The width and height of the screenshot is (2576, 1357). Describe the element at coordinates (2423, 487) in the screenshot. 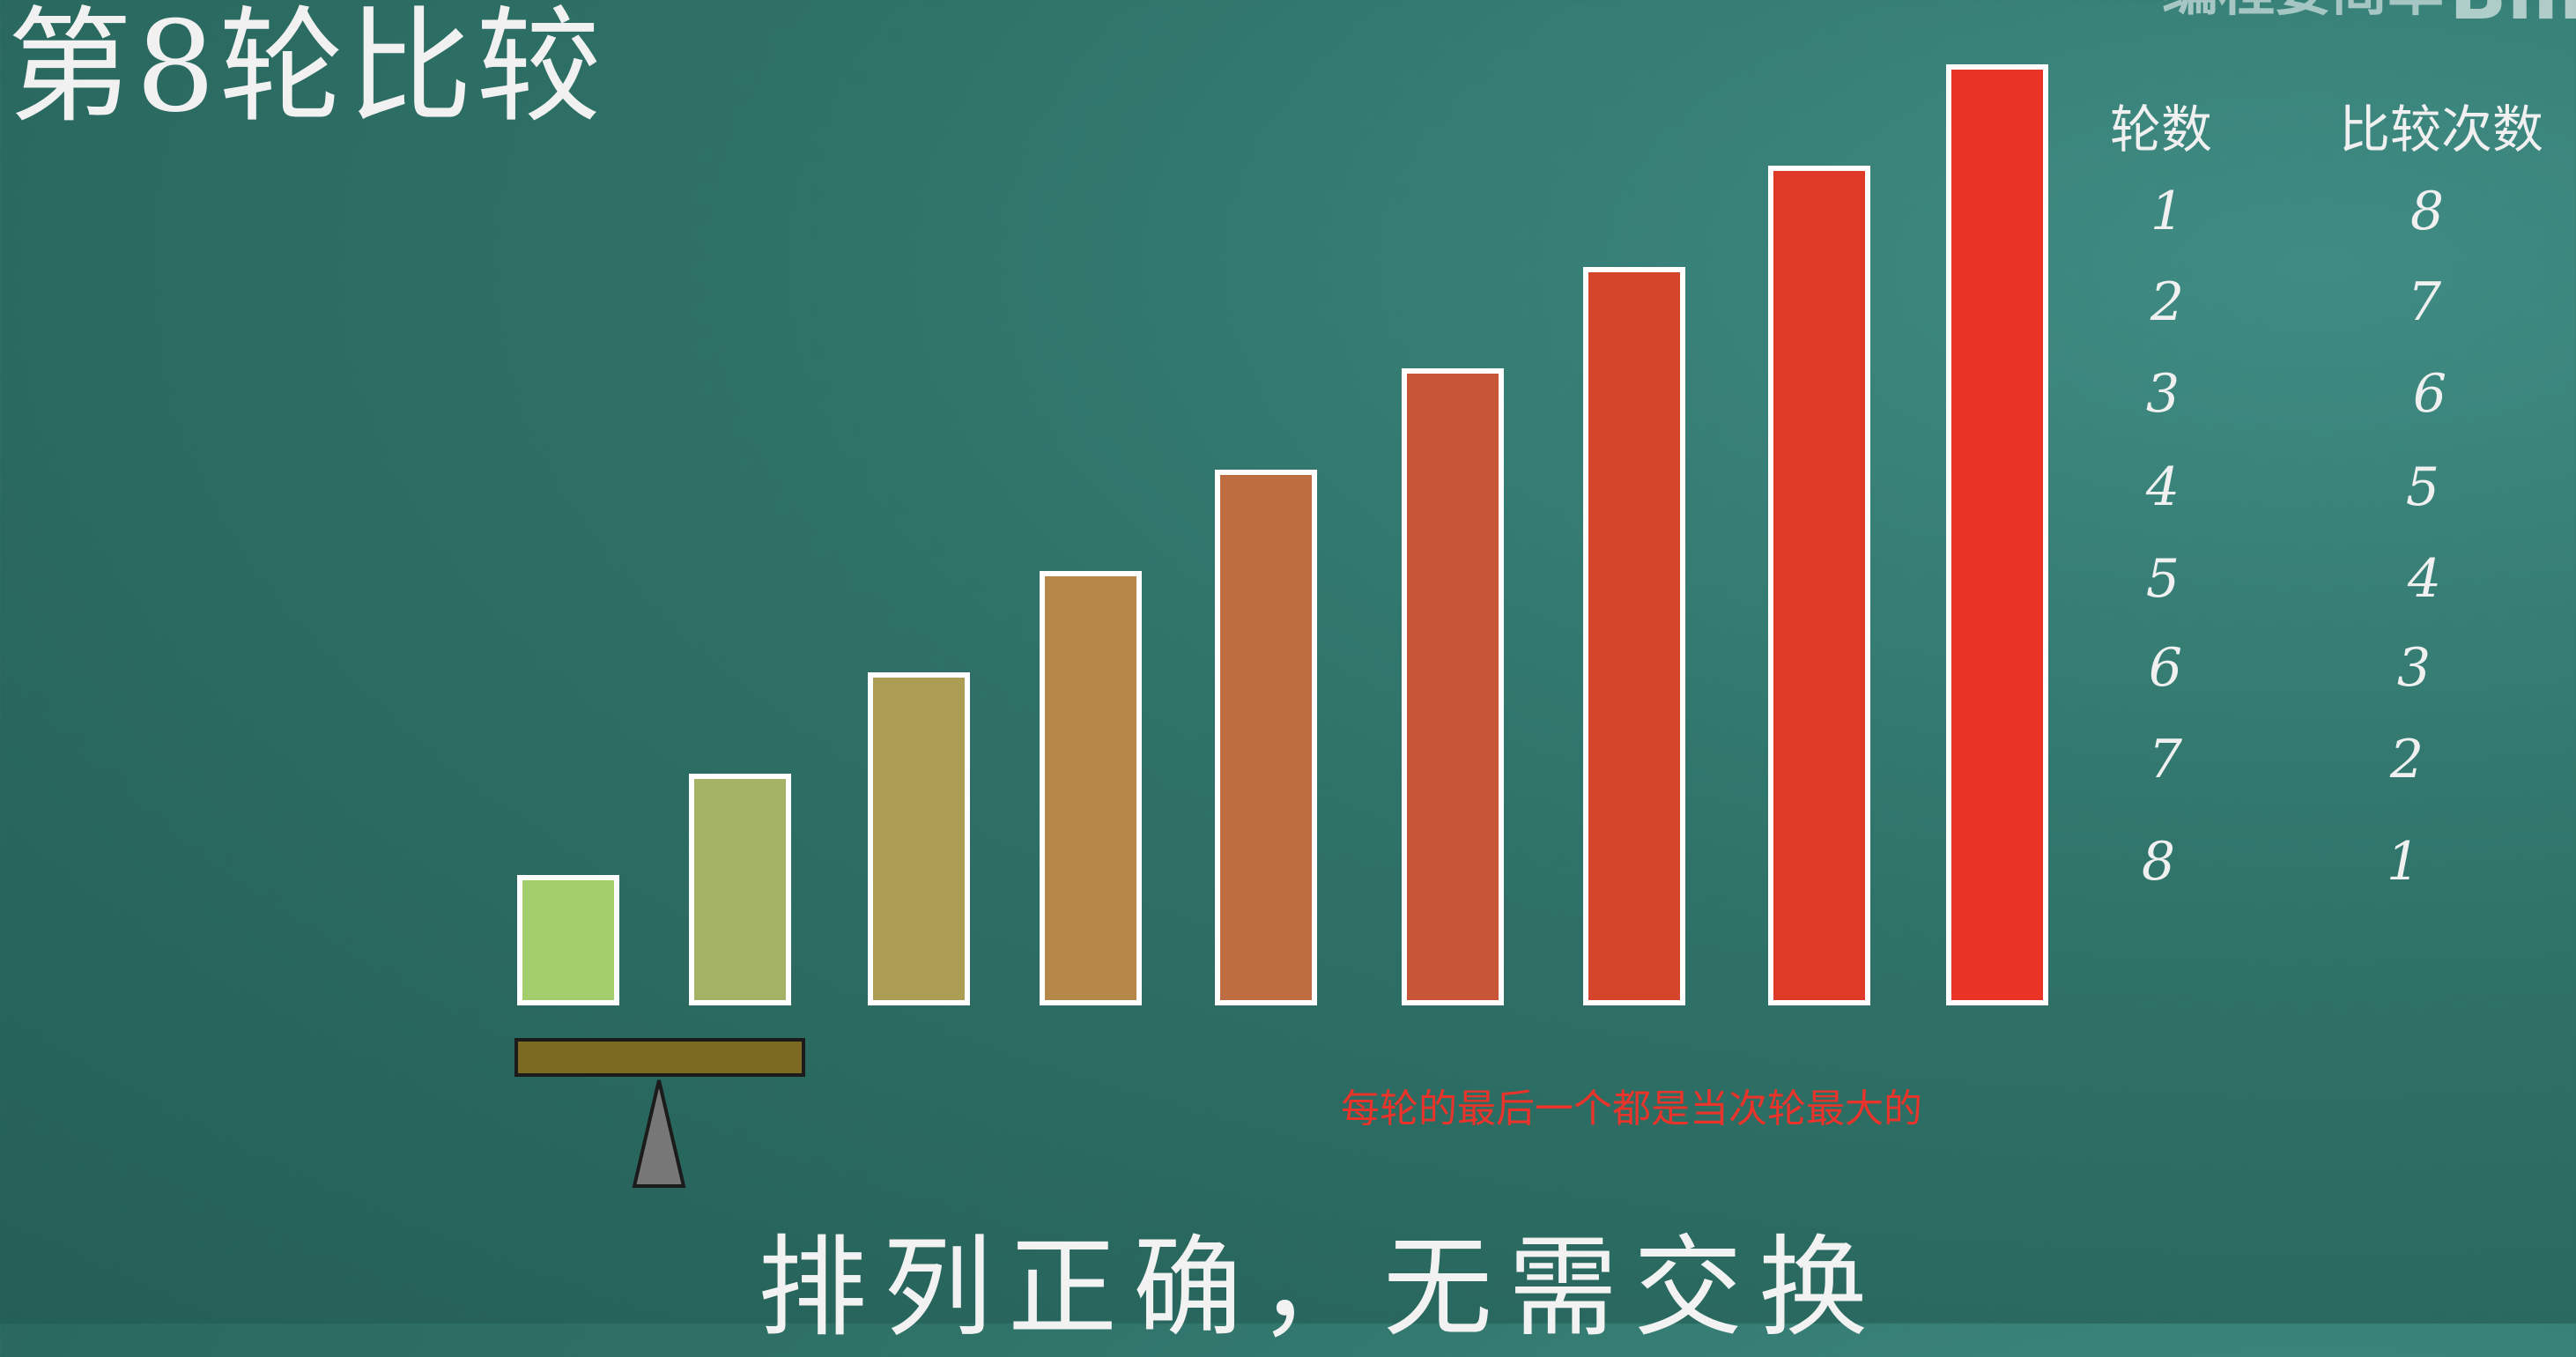

I see `table-cell-comparisons: 5` at that location.